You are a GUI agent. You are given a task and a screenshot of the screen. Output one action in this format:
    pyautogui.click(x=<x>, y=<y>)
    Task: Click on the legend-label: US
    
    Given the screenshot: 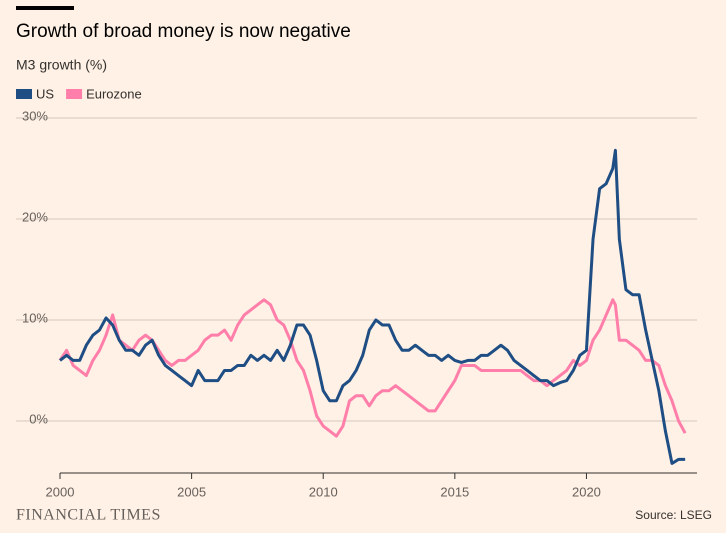 What is the action you would take?
    pyautogui.click(x=45, y=93)
    